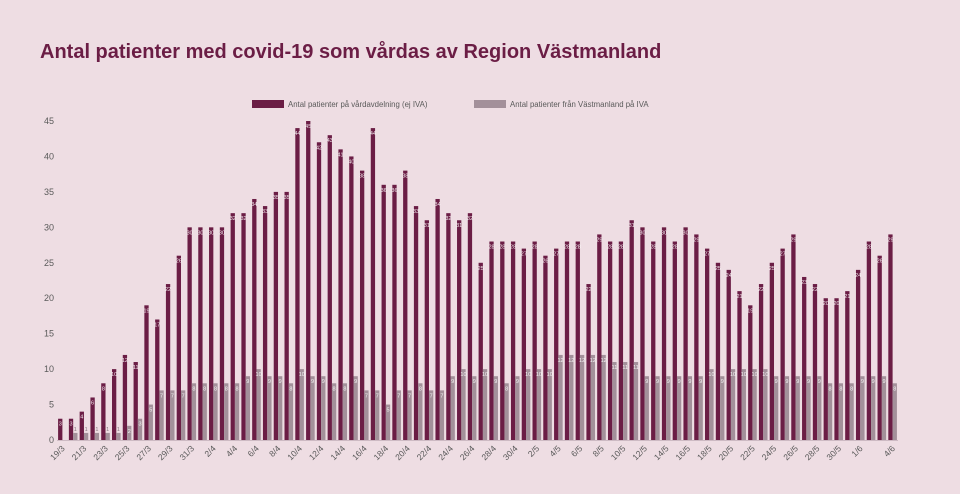 The height and width of the screenshot is (494, 960). I want to click on ward-data-label: 29, so click(890, 240).